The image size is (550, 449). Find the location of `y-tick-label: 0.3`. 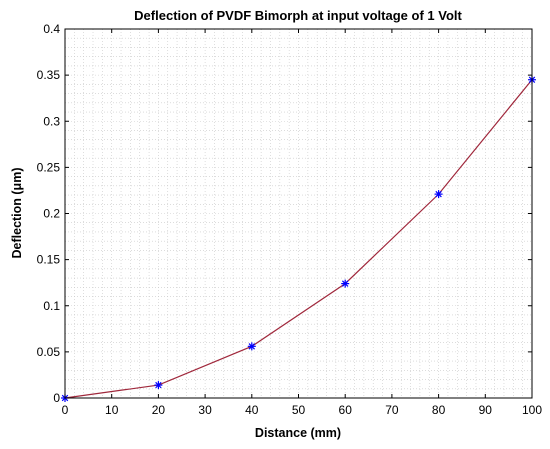

y-tick-label: 0.3 is located at coordinates (51, 121).